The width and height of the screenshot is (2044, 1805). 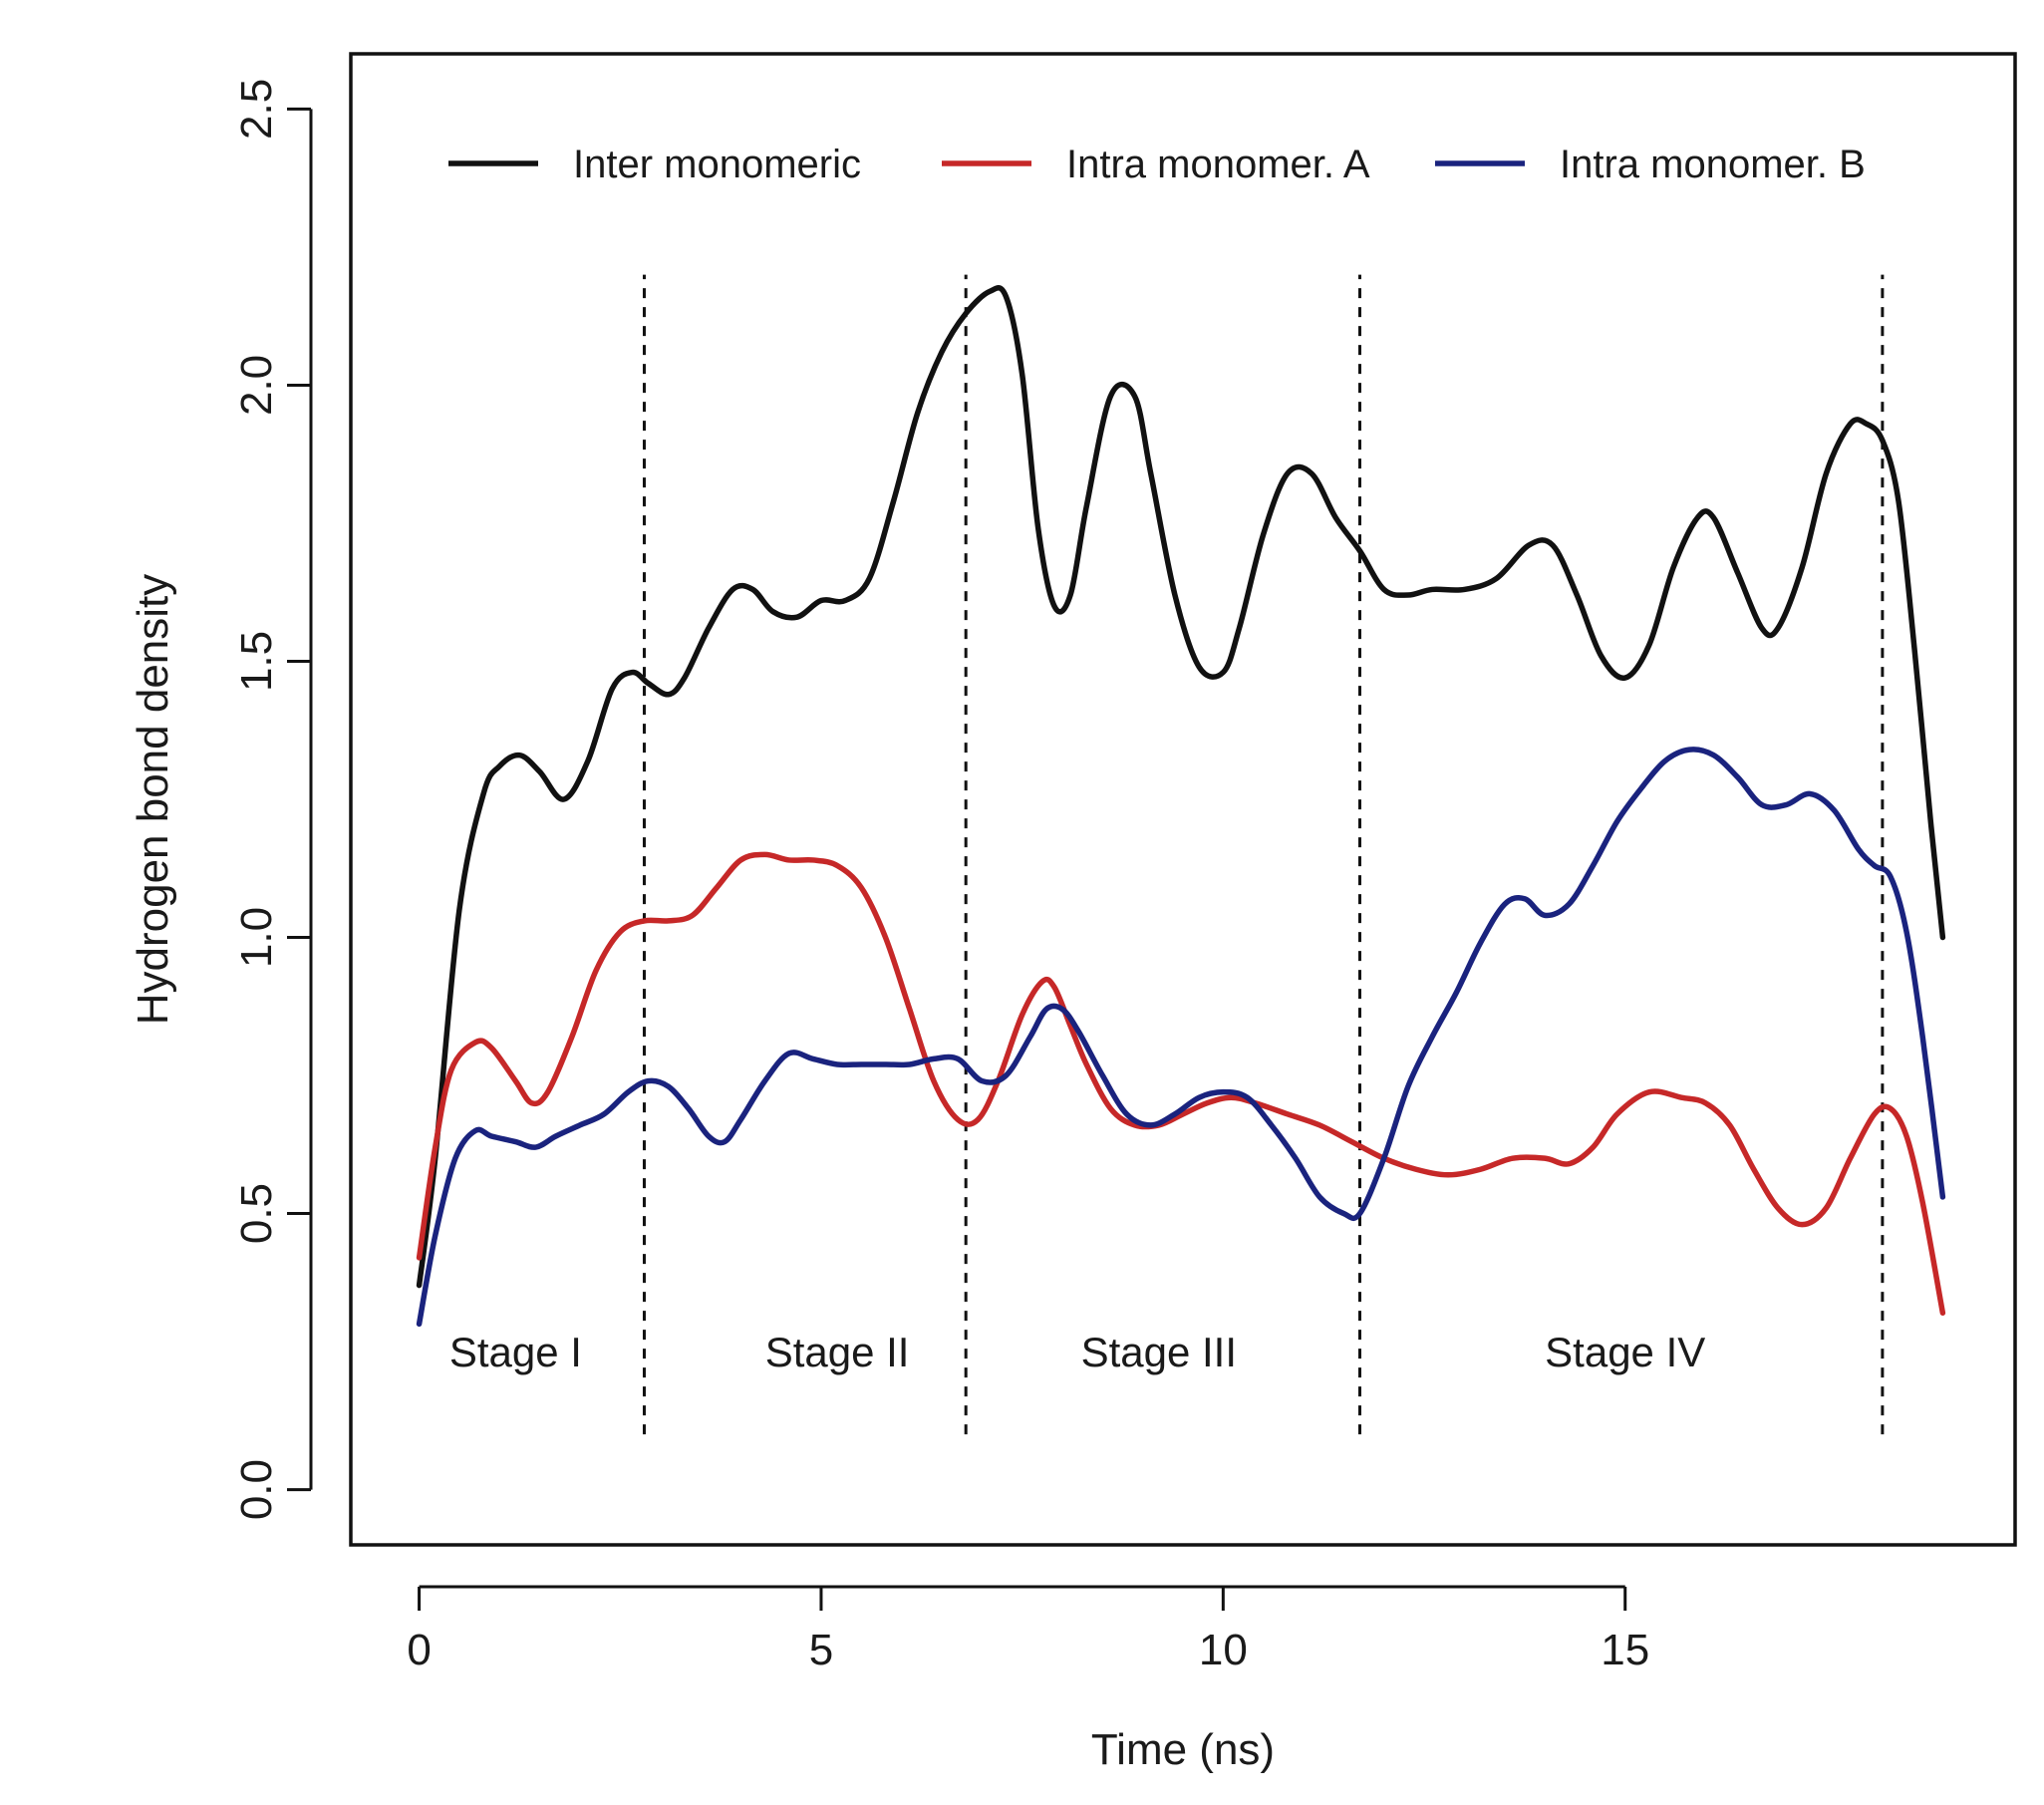 What do you see at coordinates (515, 1352) in the screenshot?
I see `stage-label: Stage I` at bounding box center [515, 1352].